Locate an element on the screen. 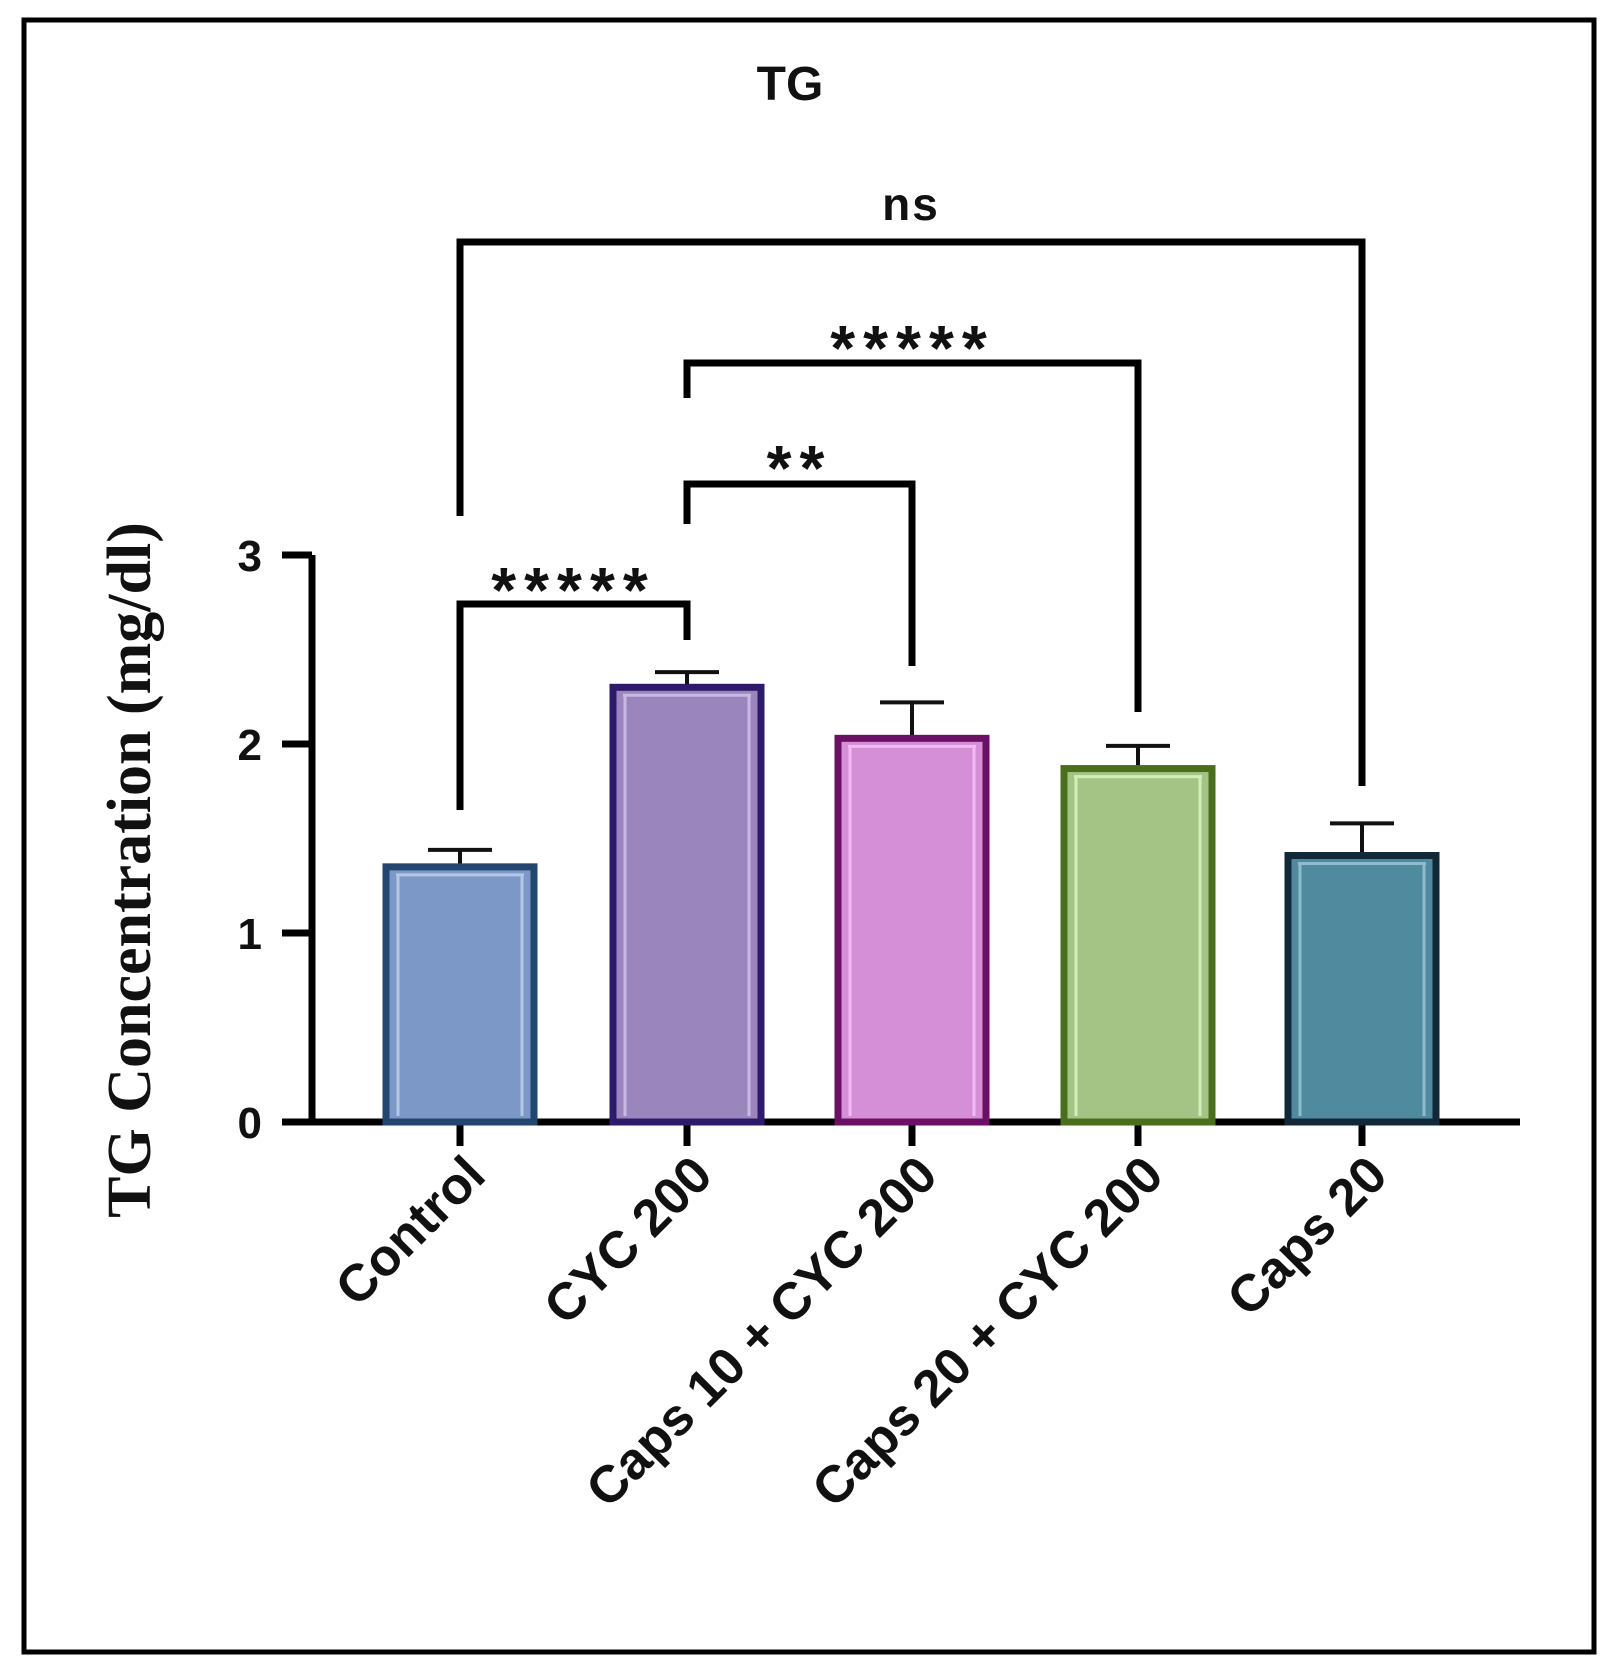 This screenshot has height=1675, width=1612. y-tick-label: 2 is located at coordinates (250, 745).